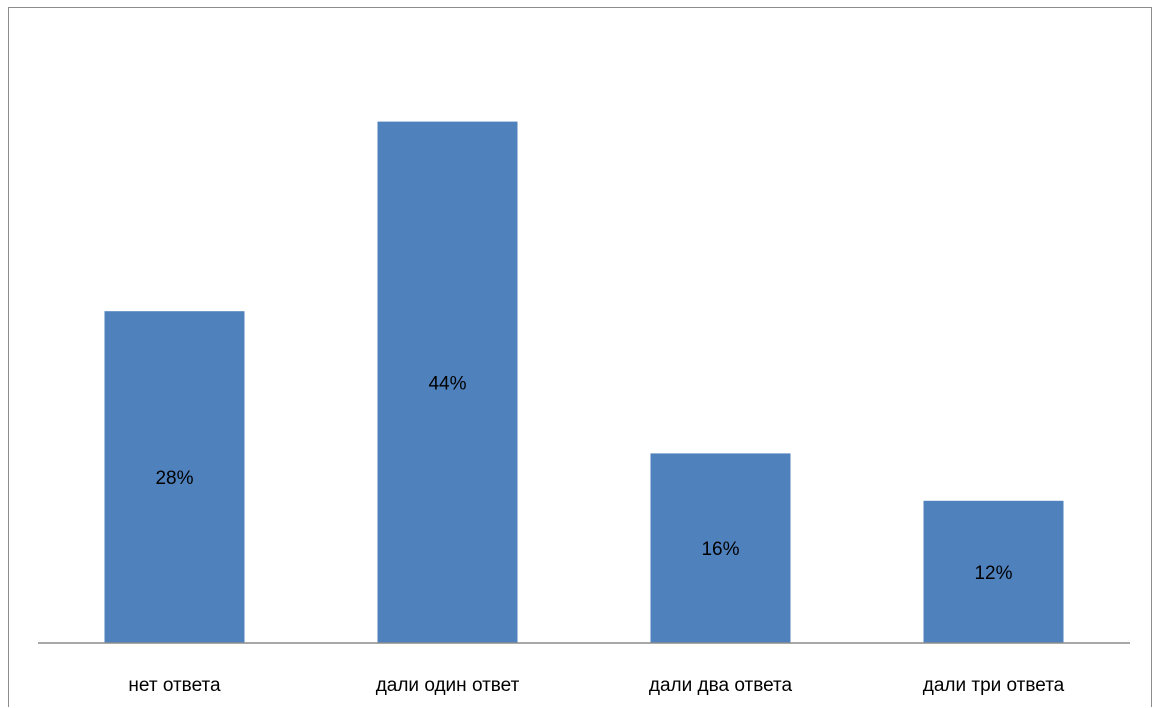  I want to click on data-label-2: 44%, so click(447, 383).